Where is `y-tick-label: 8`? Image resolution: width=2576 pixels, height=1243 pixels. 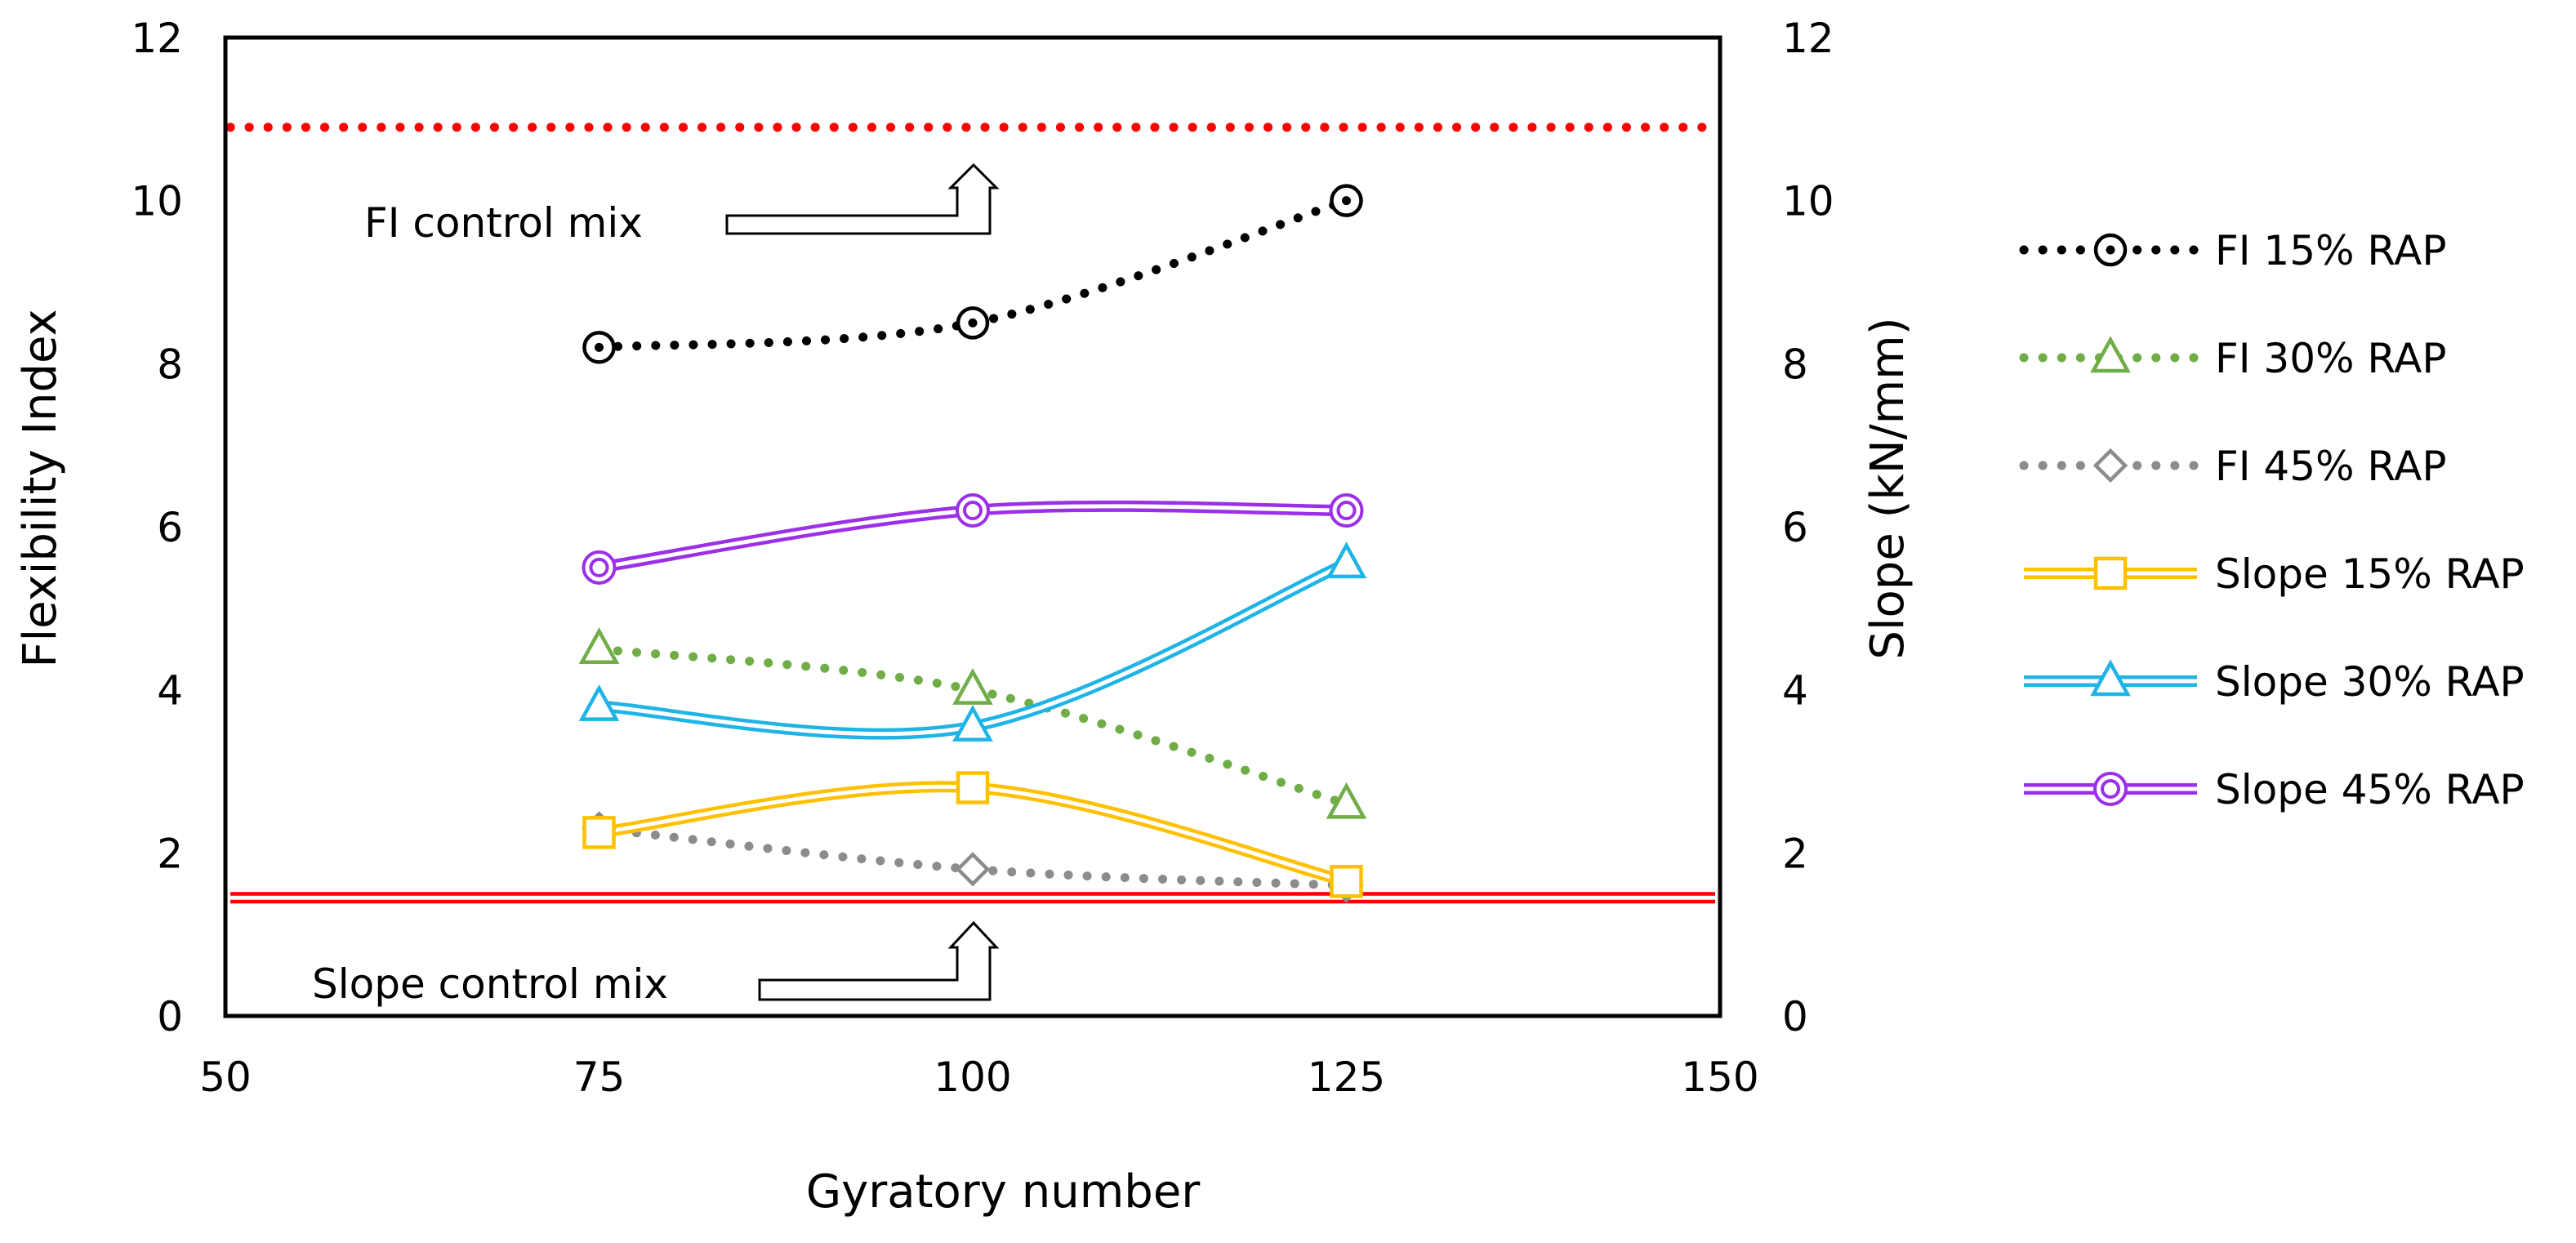 y-tick-label: 8 is located at coordinates (170, 364).